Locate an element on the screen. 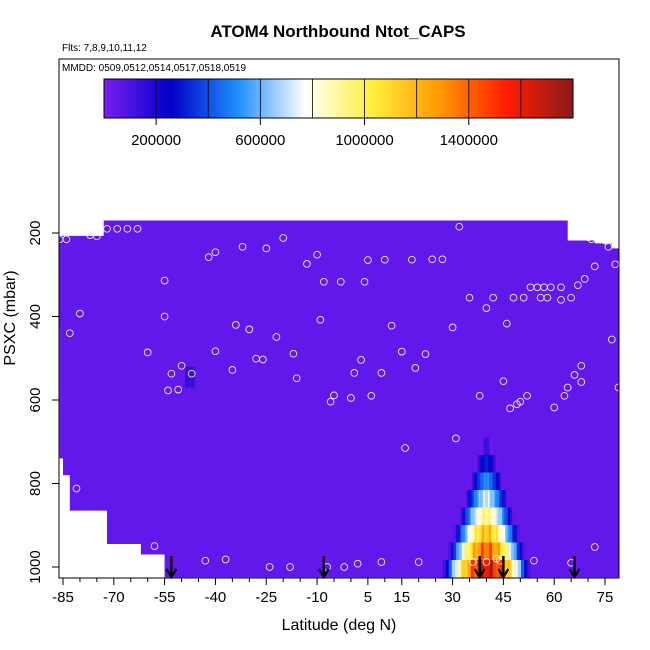 The width and height of the screenshot is (650, 650). marker-arrows is located at coordinates (373, 568).